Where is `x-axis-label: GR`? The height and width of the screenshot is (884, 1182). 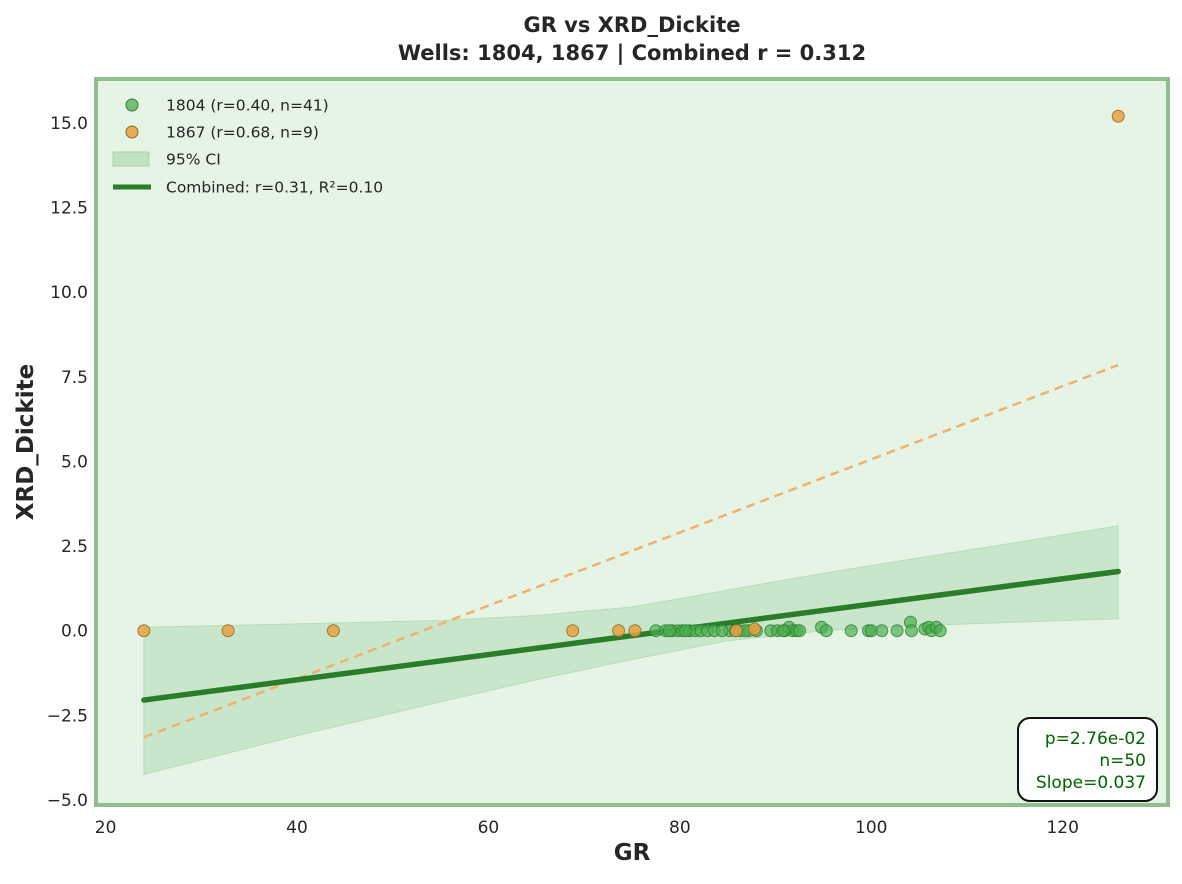
x-axis-label: GR is located at coordinates (632, 853).